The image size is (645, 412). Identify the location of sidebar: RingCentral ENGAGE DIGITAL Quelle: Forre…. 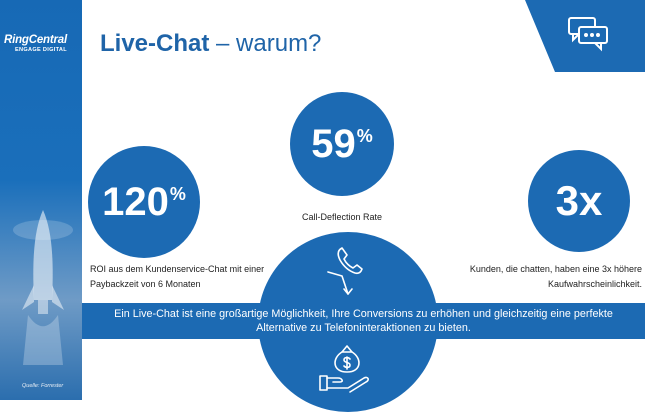
(41, 200).